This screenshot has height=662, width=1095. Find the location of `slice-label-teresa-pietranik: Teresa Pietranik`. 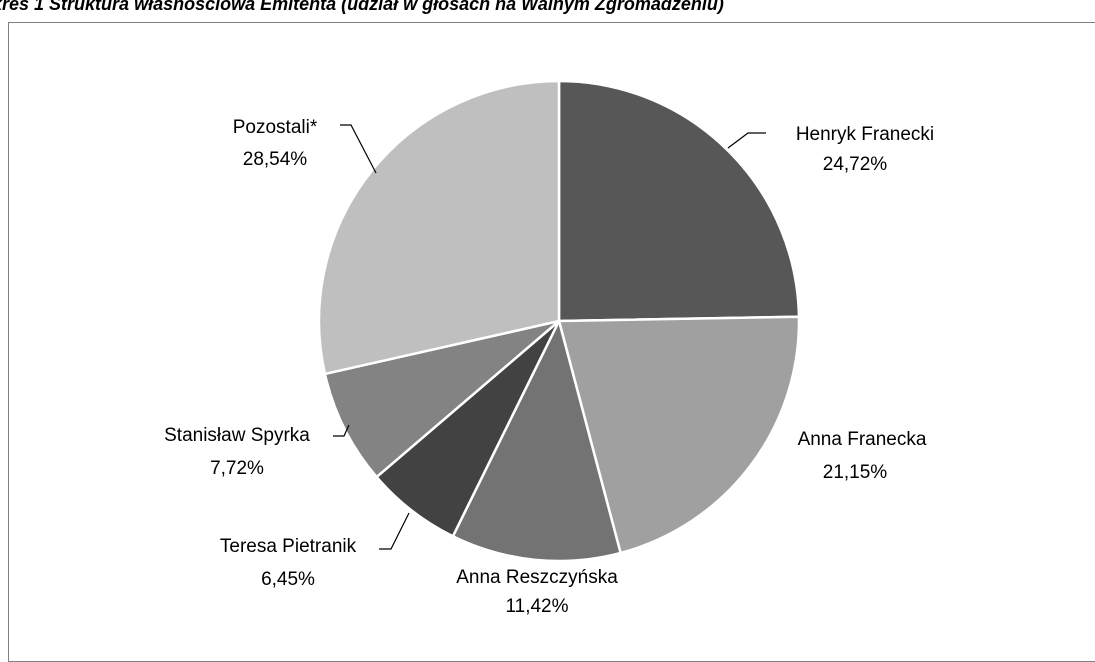

slice-label-teresa-pietranik: Teresa Pietranik is located at coordinates (288, 546).